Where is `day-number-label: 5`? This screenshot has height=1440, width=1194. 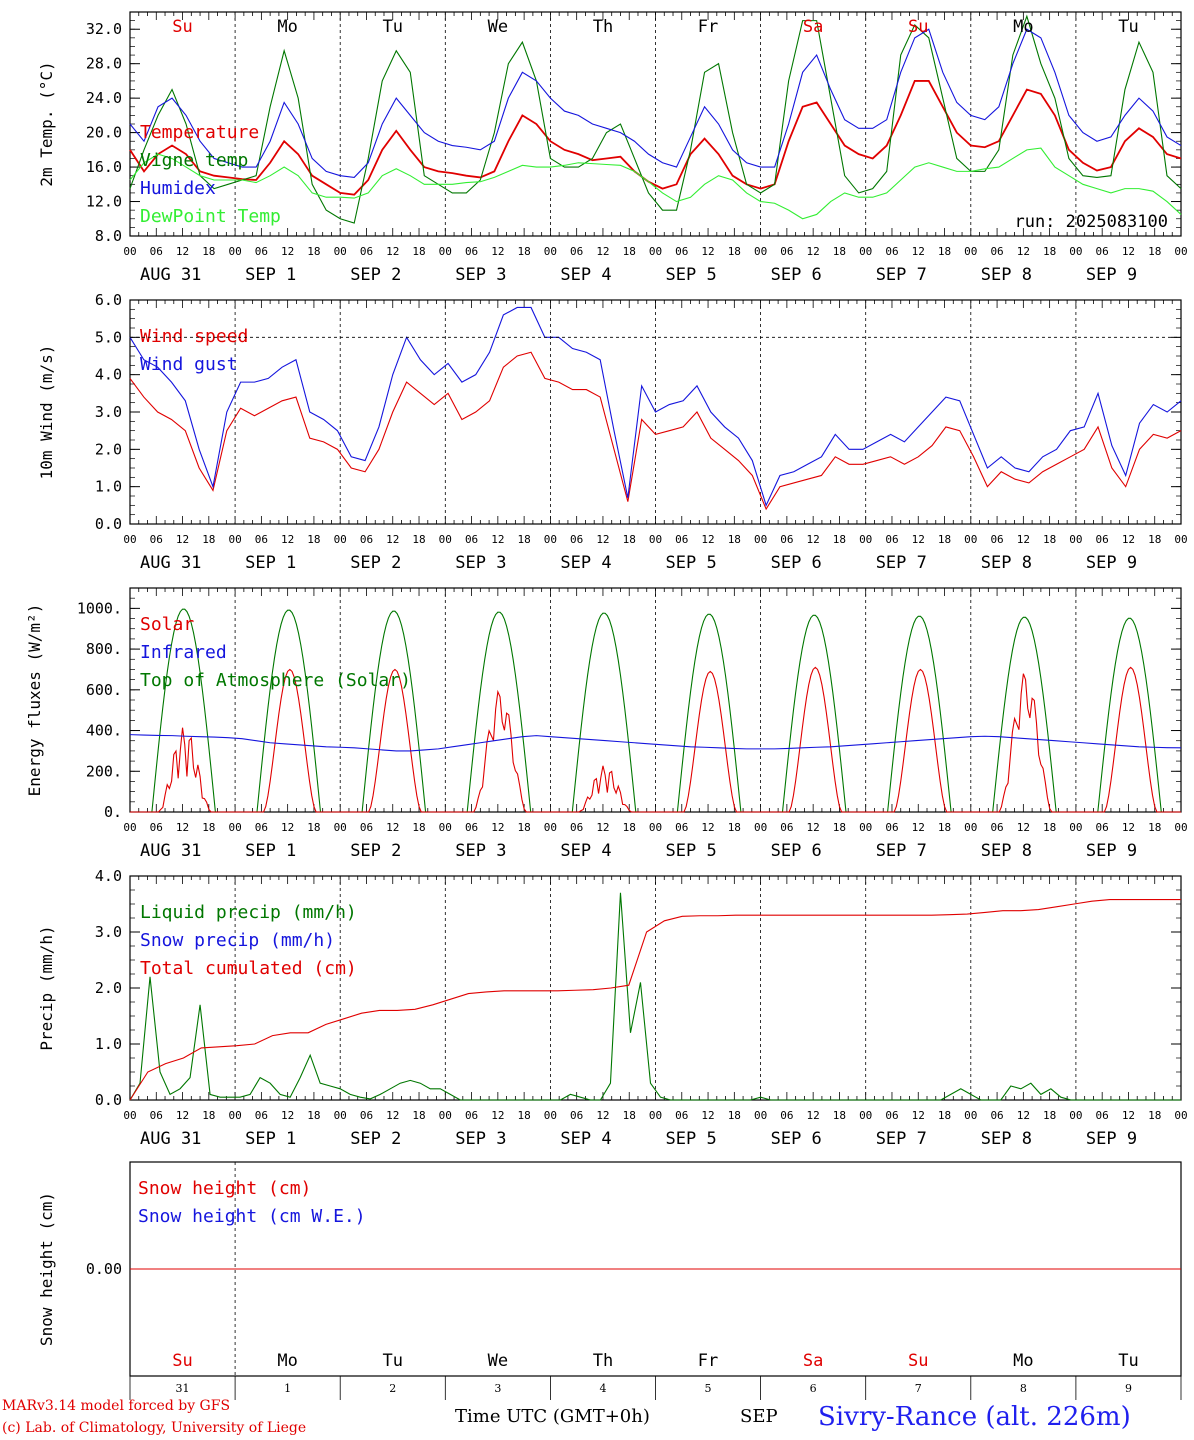
day-number-label: 5 is located at coordinates (708, 1388).